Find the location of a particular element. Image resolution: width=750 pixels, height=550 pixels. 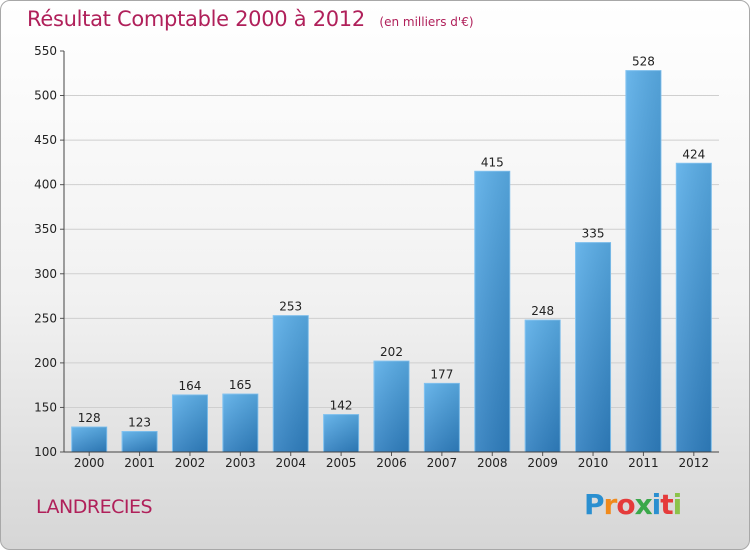

x-tick-label: 2010 is located at coordinates (593, 463).